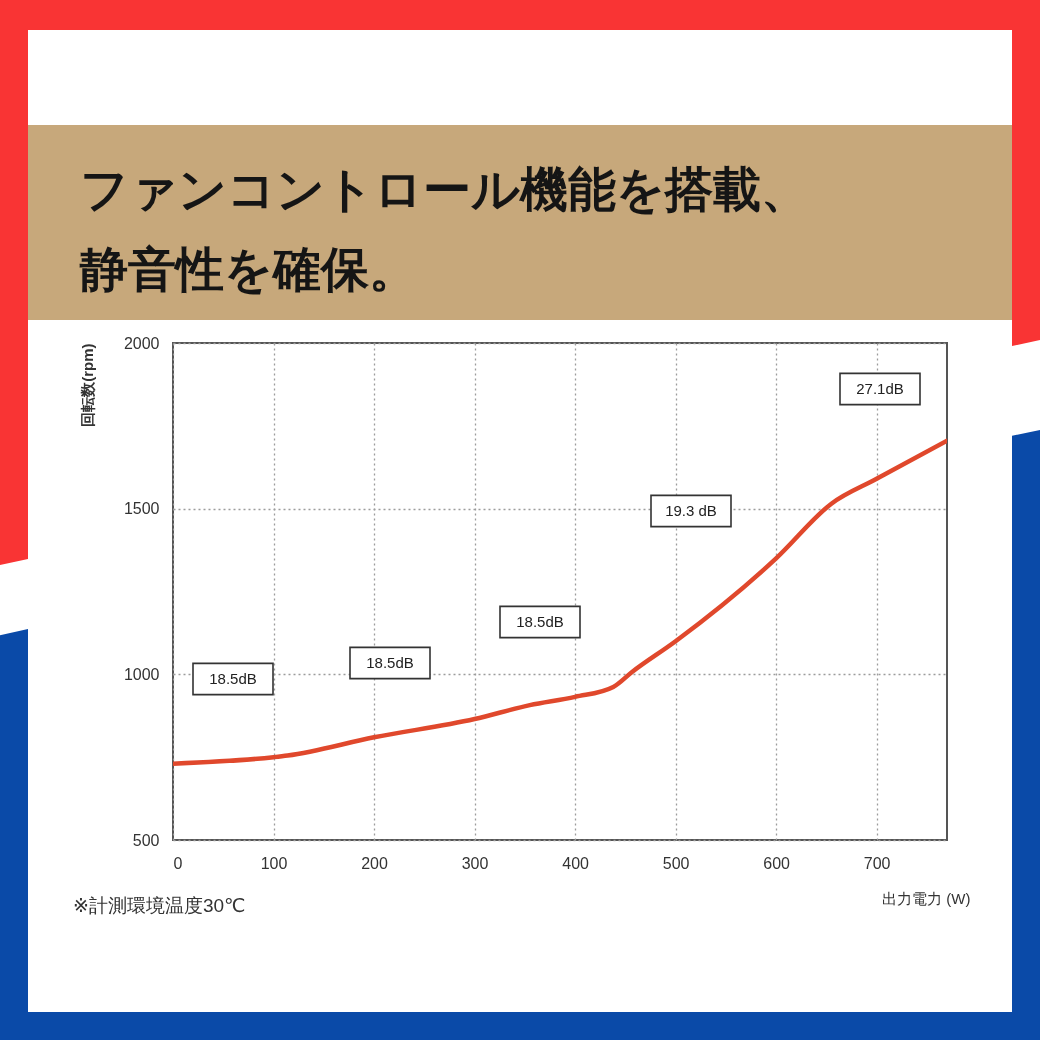 The width and height of the screenshot is (1040, 1040). I want to click on x-tick-label: 0, so click(178, 863).